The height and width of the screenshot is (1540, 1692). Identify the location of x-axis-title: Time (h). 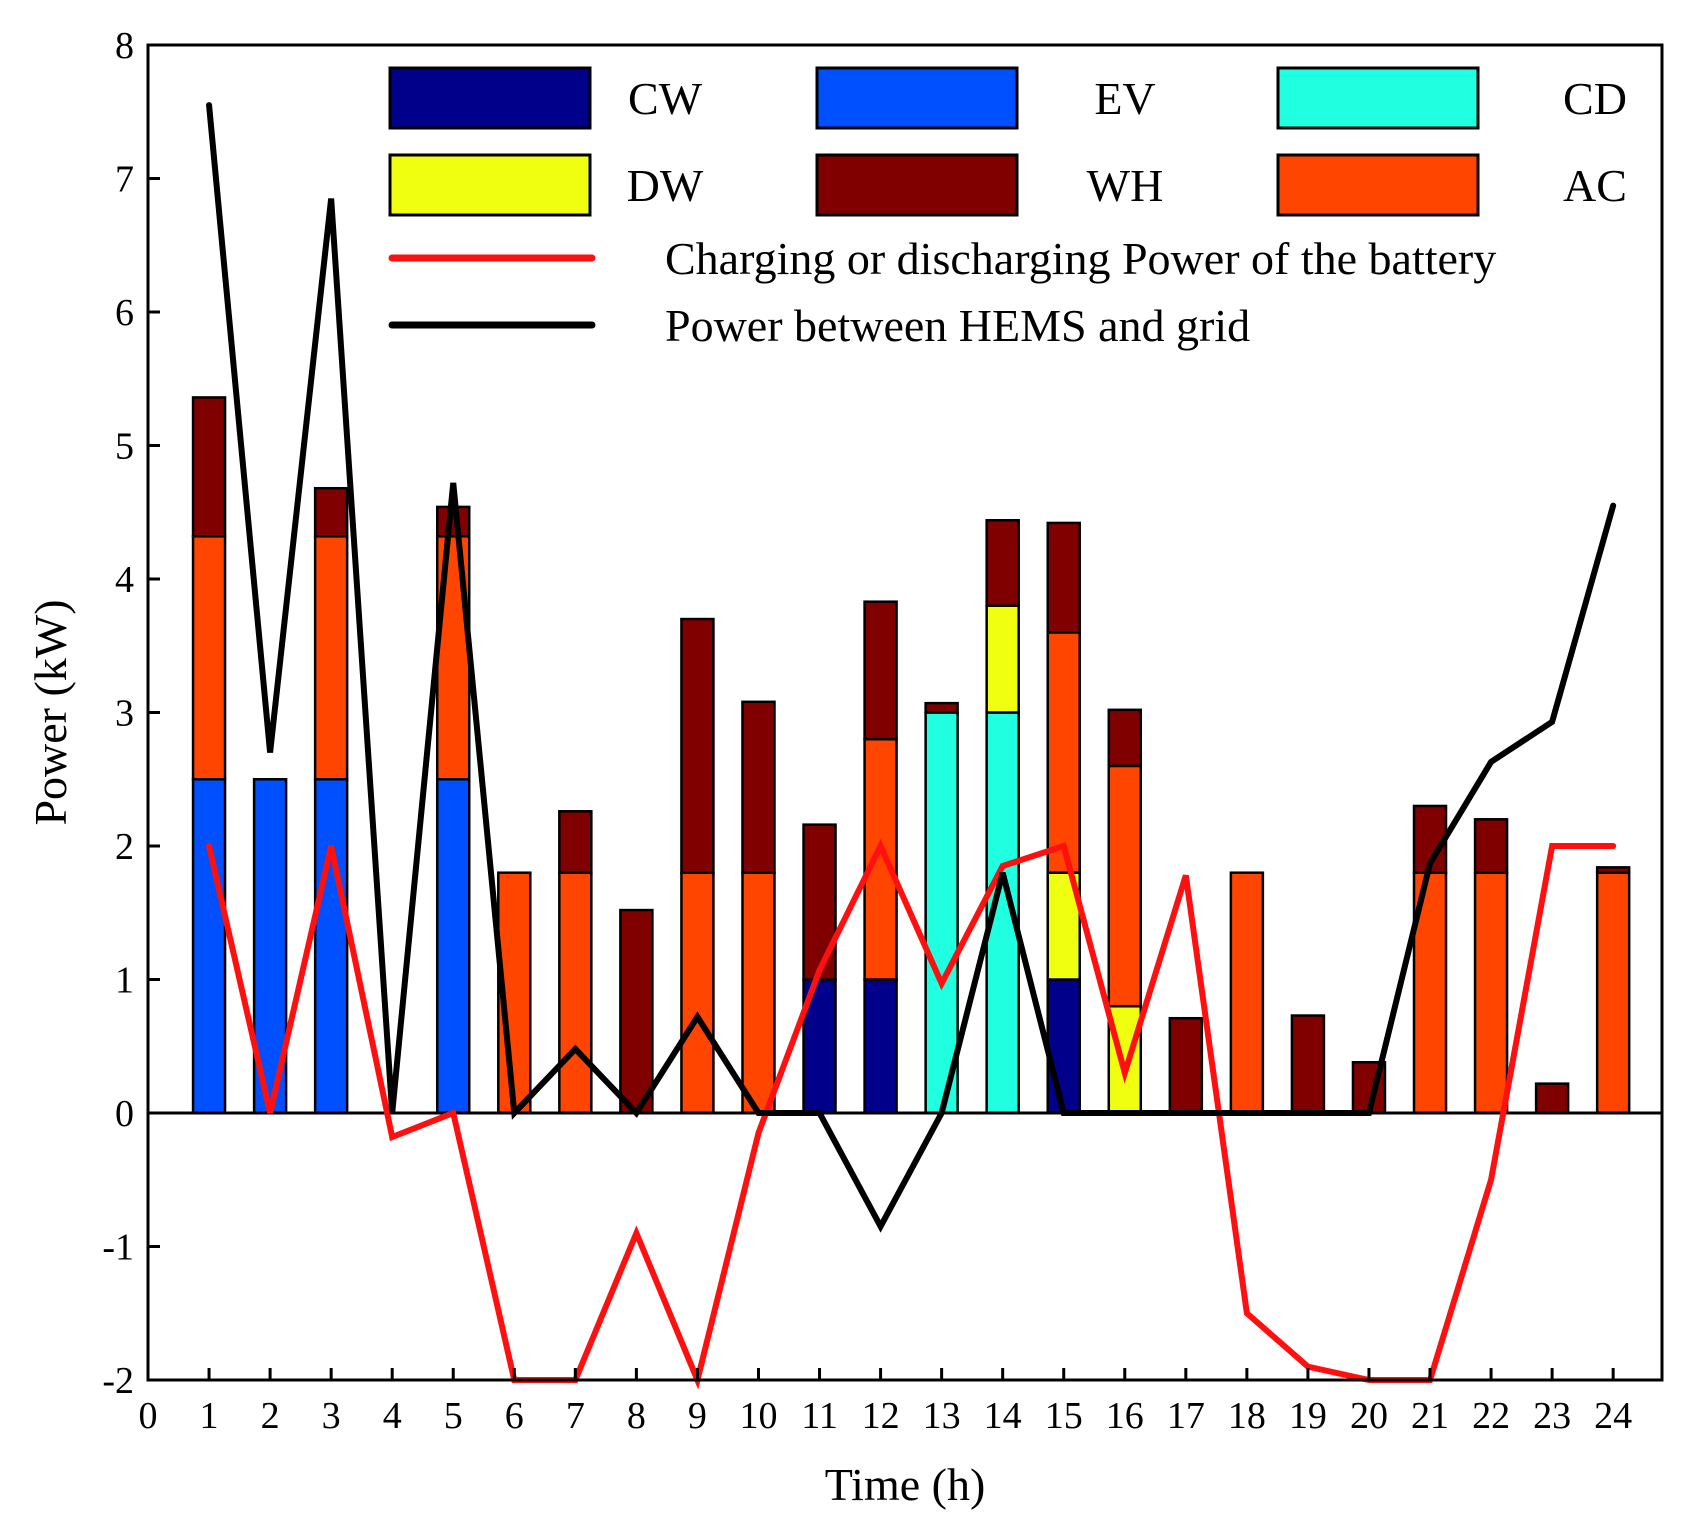
(905, 1484).